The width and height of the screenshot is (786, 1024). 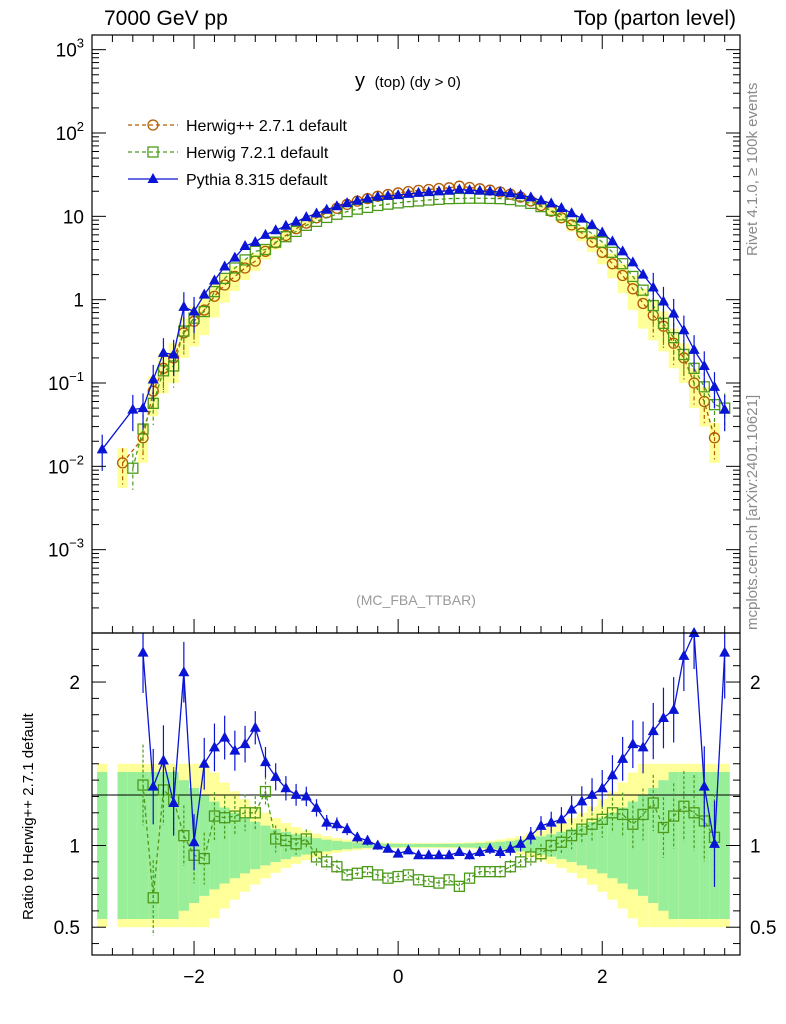 What do you see at coordinates (194, 977) in the screenshot?
I see `x-tick-label: −2` at bounding box center [194, 977].